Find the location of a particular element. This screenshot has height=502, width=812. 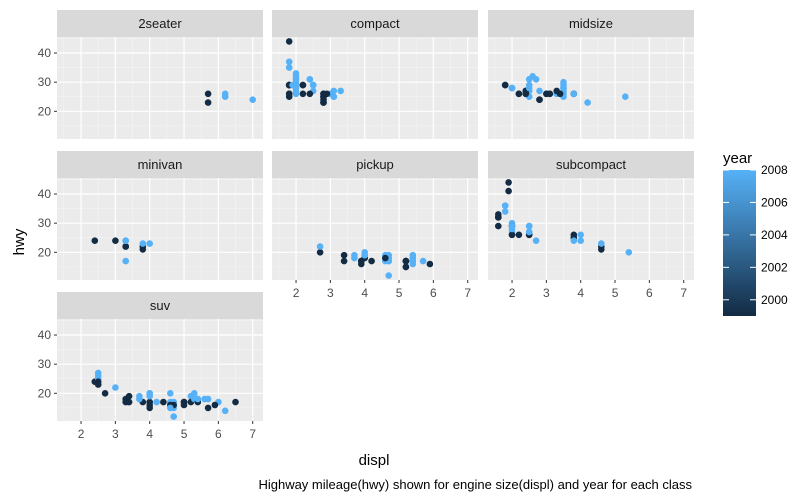

facet-label: suv is located at coordinates (160, 305).